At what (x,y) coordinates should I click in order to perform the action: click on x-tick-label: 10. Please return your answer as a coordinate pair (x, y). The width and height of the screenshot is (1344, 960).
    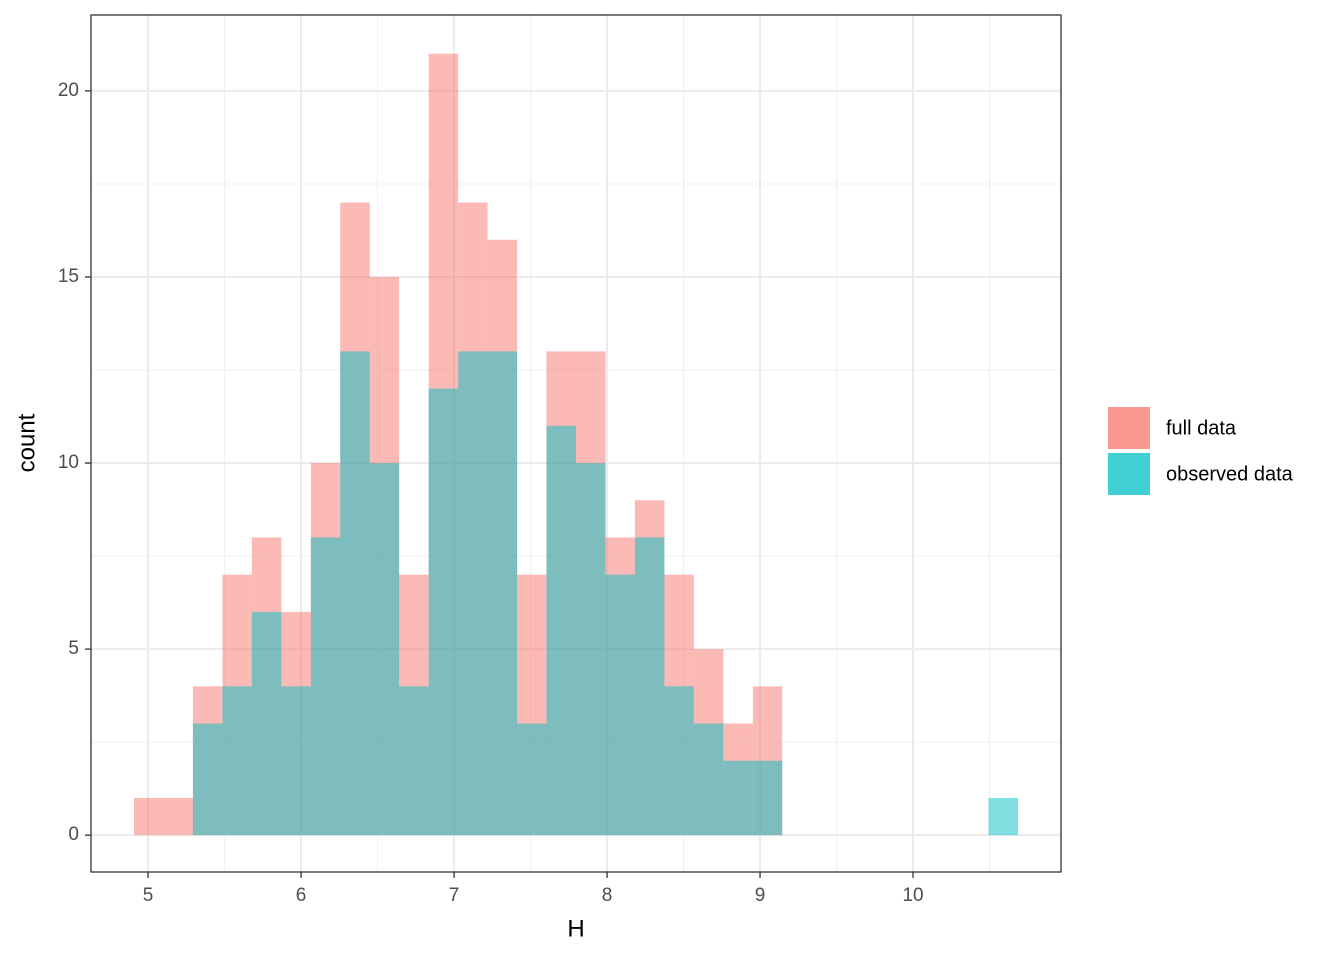
    Looking at the image, I should click on (912, 895).